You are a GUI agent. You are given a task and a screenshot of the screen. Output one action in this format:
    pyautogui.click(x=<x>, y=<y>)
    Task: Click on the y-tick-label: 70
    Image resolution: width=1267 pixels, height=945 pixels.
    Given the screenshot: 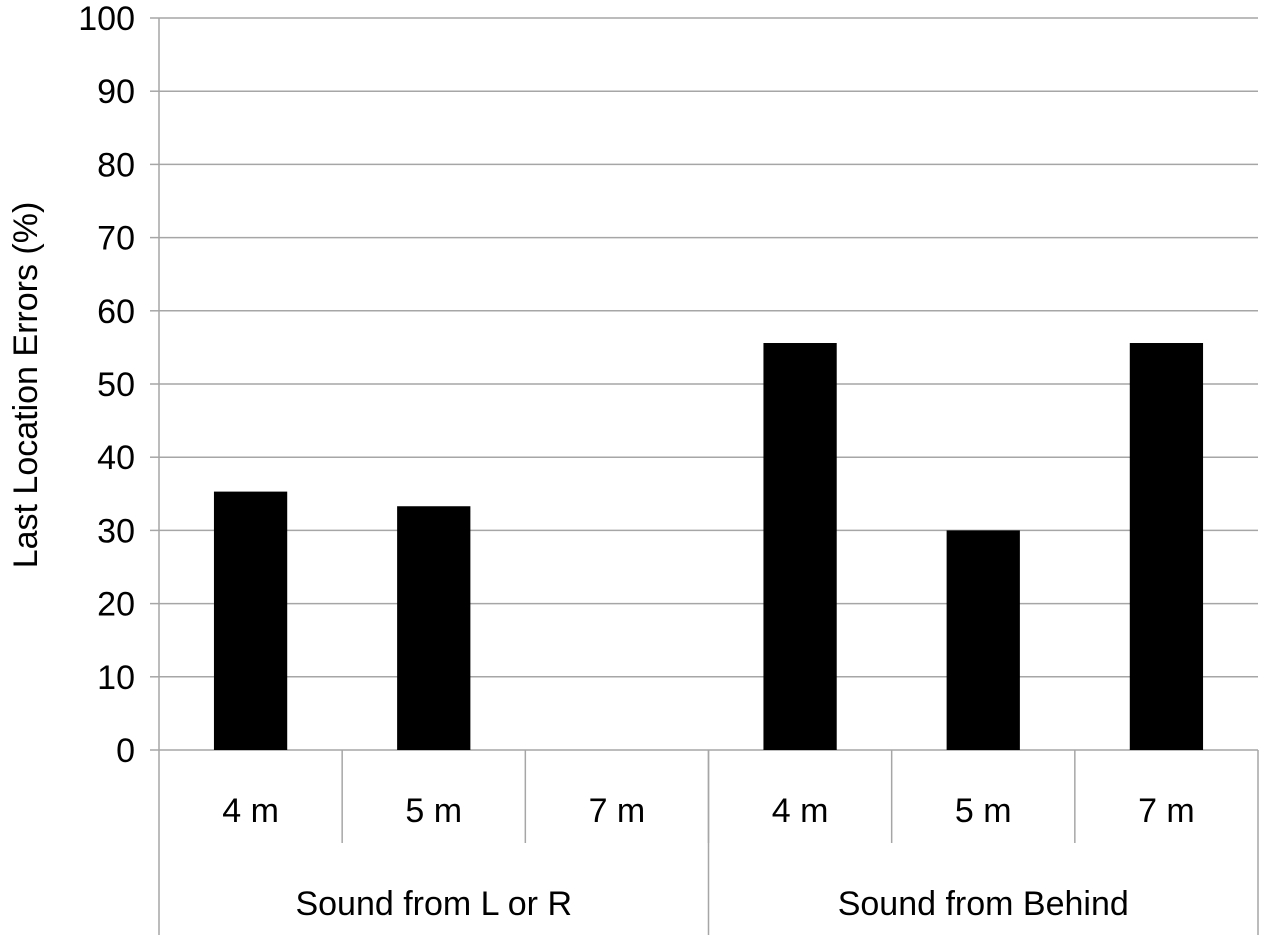 What is the action you would take?
    pyautogui.click(x=116, y=239)
    